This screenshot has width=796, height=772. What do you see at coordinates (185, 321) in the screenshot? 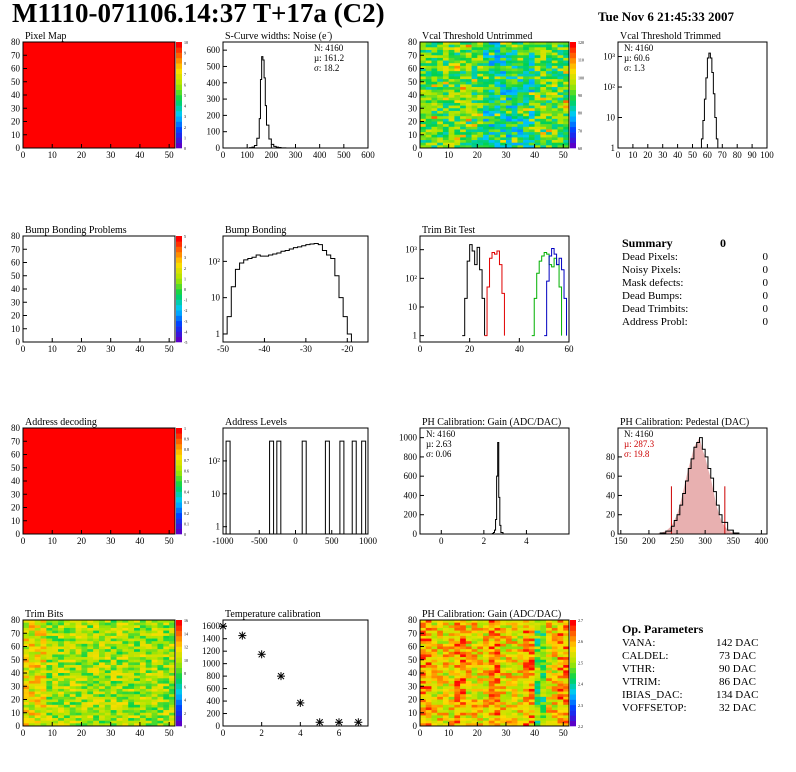
I see `palette-tick-label: -3` at bounding box center [185, 321].